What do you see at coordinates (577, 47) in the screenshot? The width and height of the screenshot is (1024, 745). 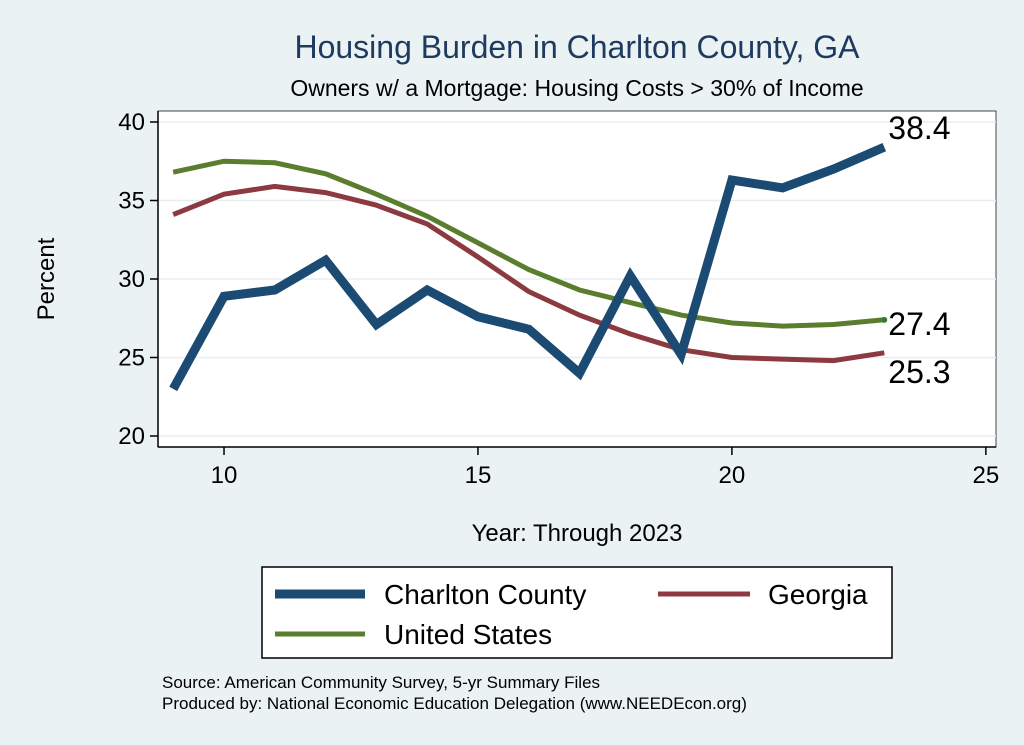 I see `chart-title: Housing Burden in Charlton County, GA` at bounding box center [577, 47].